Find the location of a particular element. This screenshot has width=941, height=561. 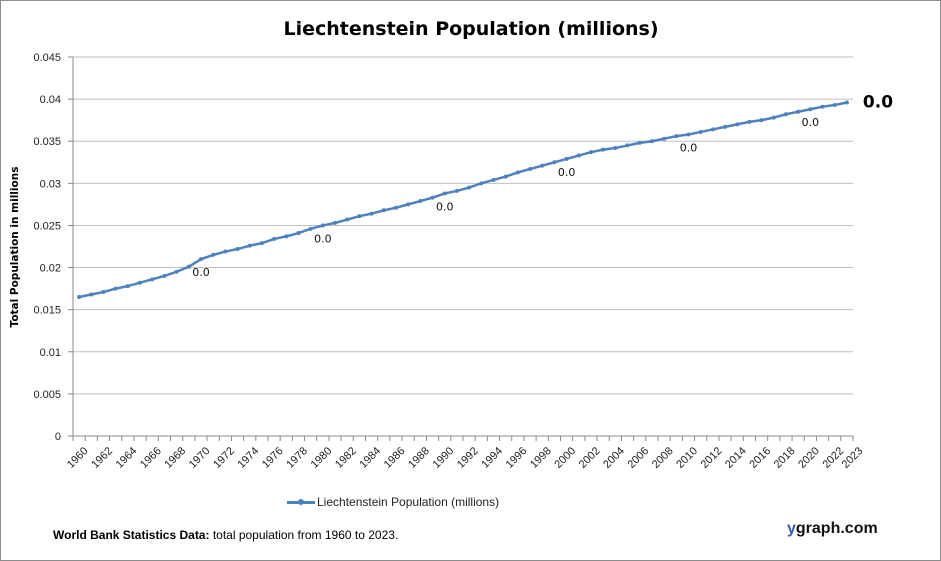

brand-rest: graph.com is located at coordinates (836, 528).